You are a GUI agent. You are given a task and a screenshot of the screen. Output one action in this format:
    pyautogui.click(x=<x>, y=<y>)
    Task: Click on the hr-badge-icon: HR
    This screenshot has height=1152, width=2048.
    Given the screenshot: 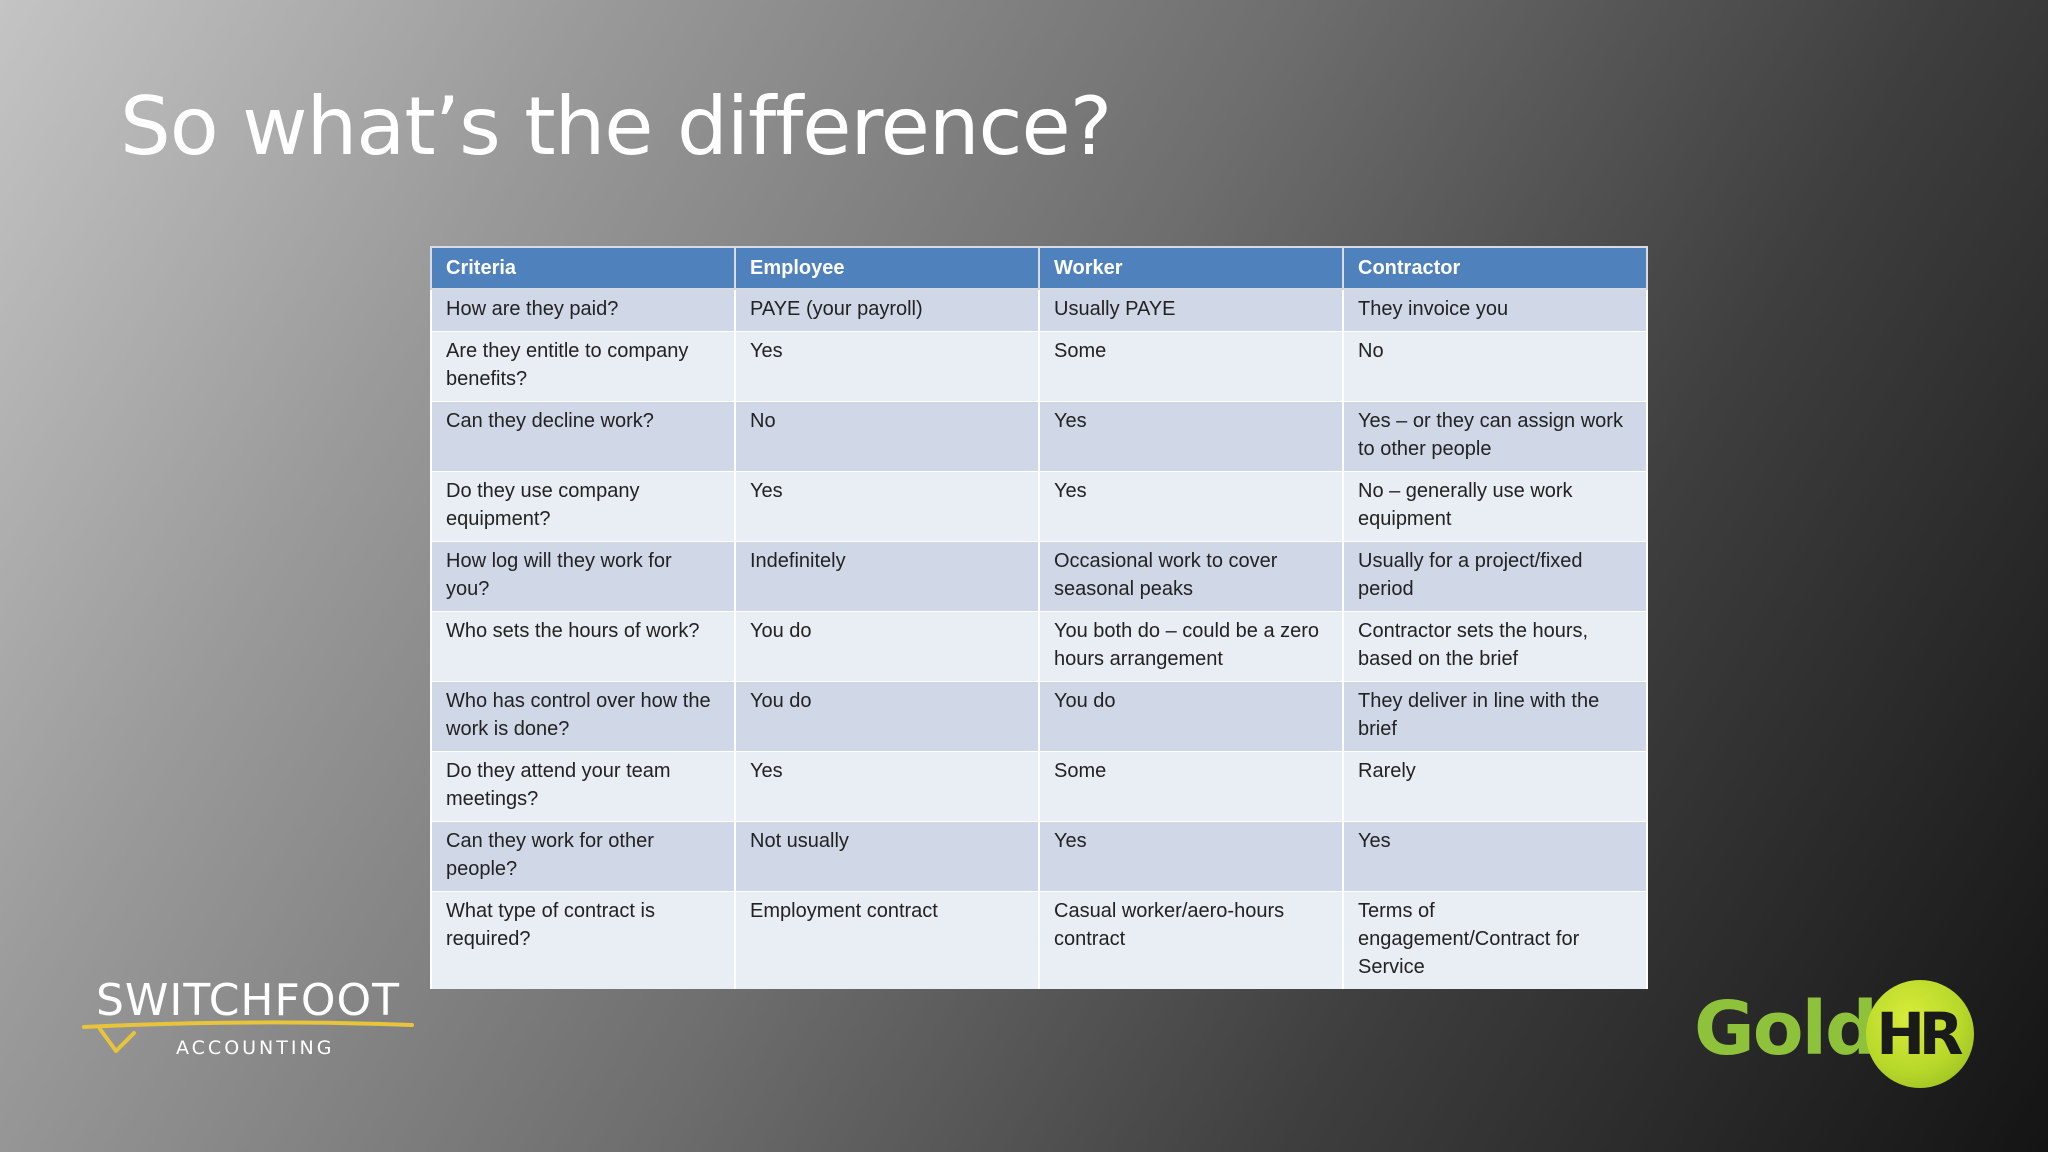 What is the action you would take?
    pyautogui.click(x=1920, y=1034)
    